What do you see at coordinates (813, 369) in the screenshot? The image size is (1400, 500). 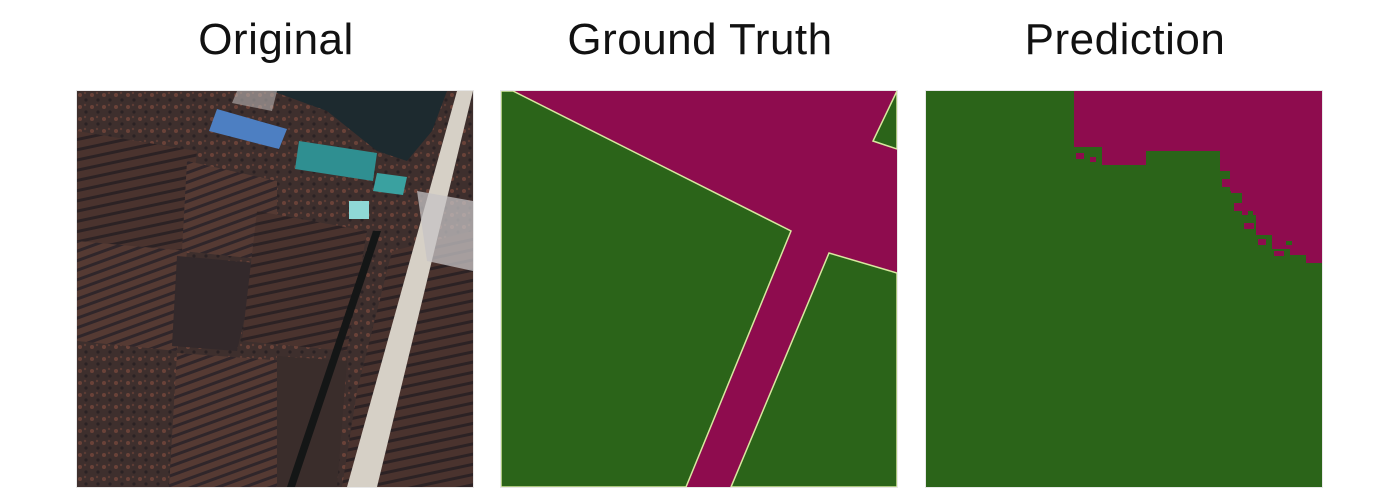 I see `gt-region-vegetation-right` at bounding box center [813, 369].